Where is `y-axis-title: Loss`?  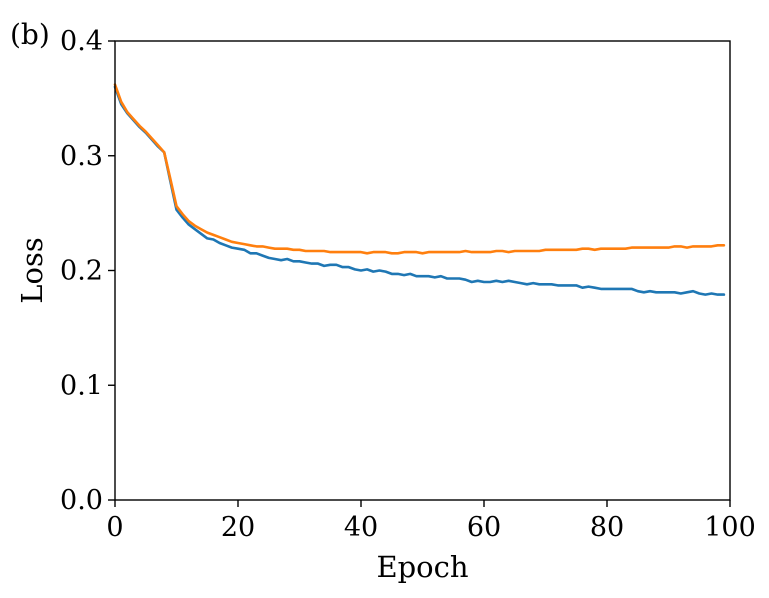
y-axis-title: Loss is located at coordinates (32, 270).